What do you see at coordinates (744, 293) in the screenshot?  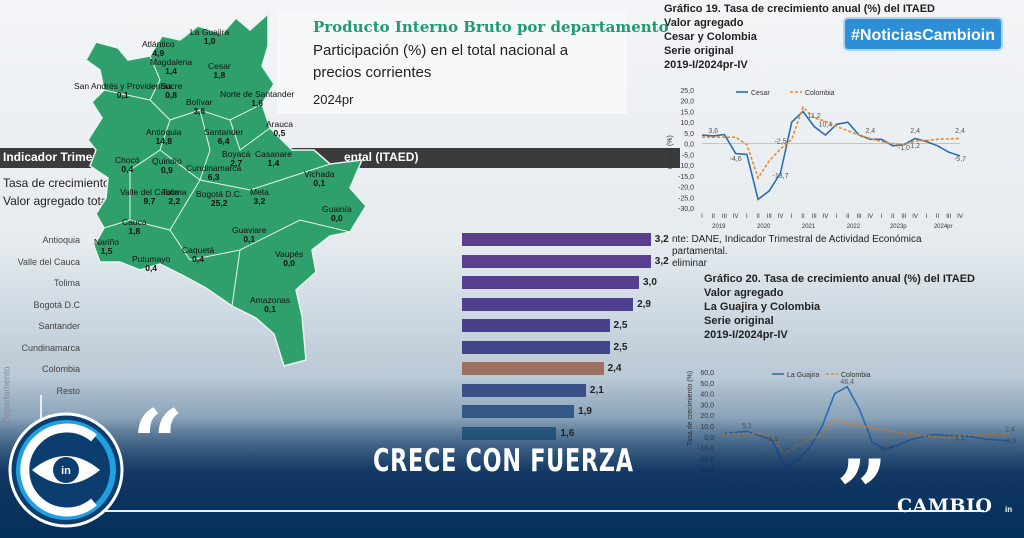 I see `chart-title-line: Valor agregado` at bounding box center [744, 293].